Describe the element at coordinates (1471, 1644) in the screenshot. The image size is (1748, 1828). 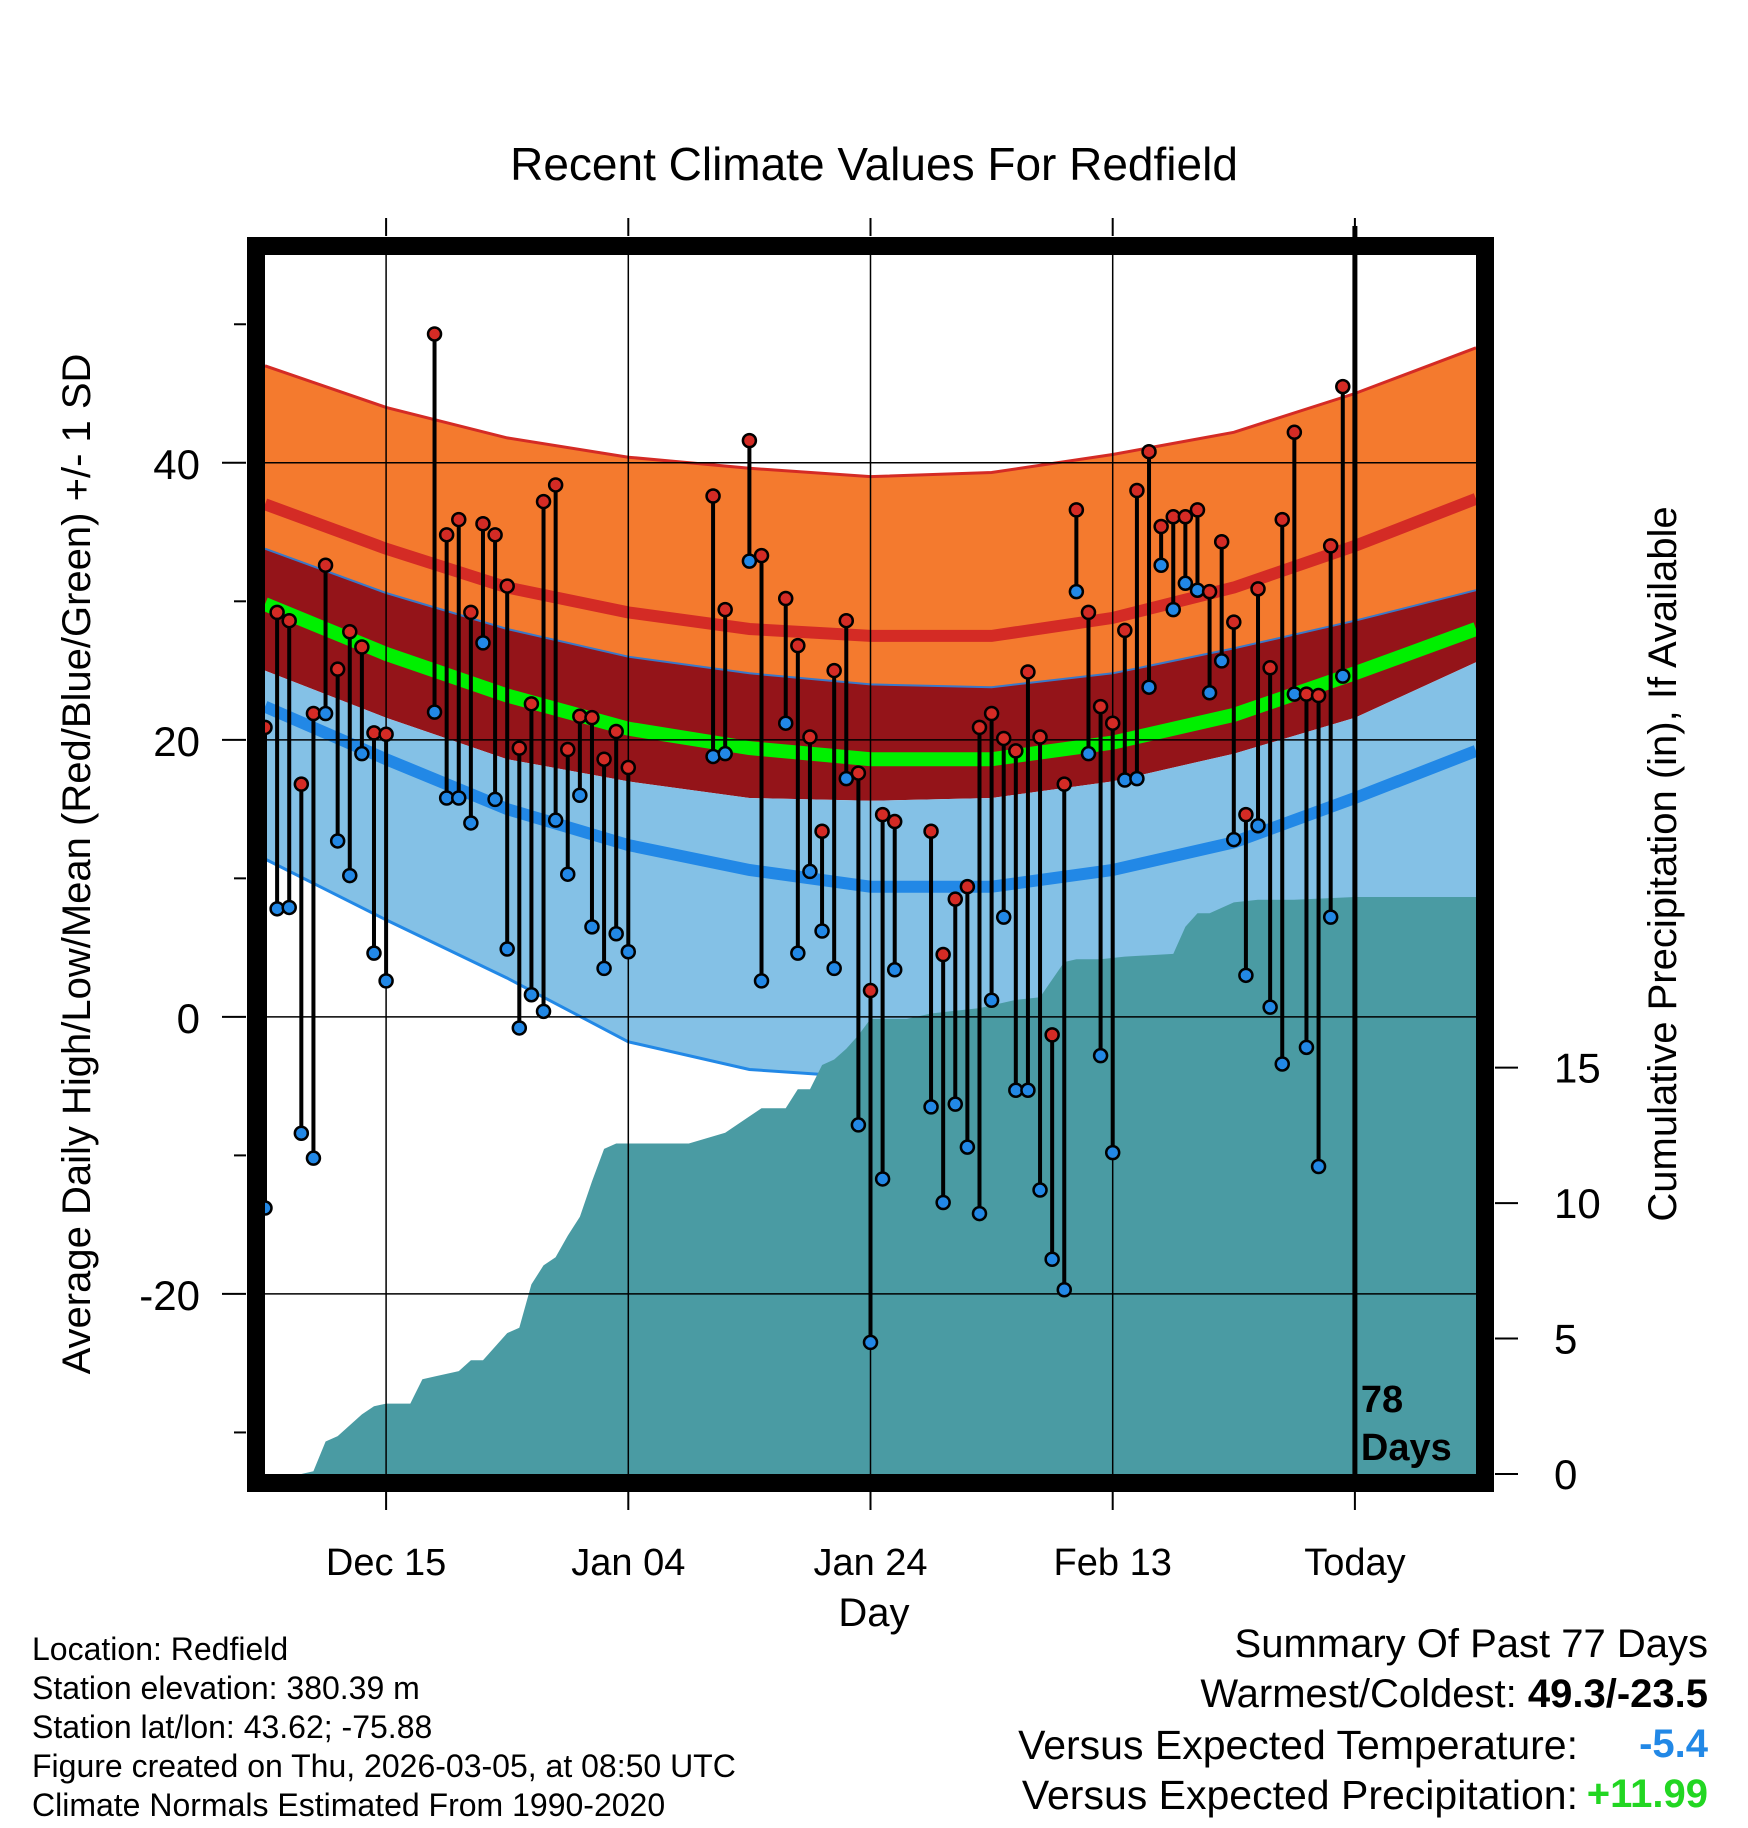
I see `summary-heading: Summary Of Past 77 Days` at that location.